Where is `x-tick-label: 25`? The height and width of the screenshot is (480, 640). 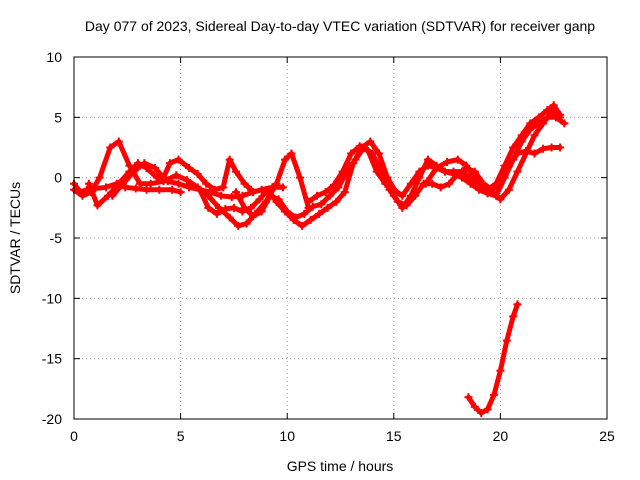
x-tick-label: 25 is located at coordinates (607, 436).